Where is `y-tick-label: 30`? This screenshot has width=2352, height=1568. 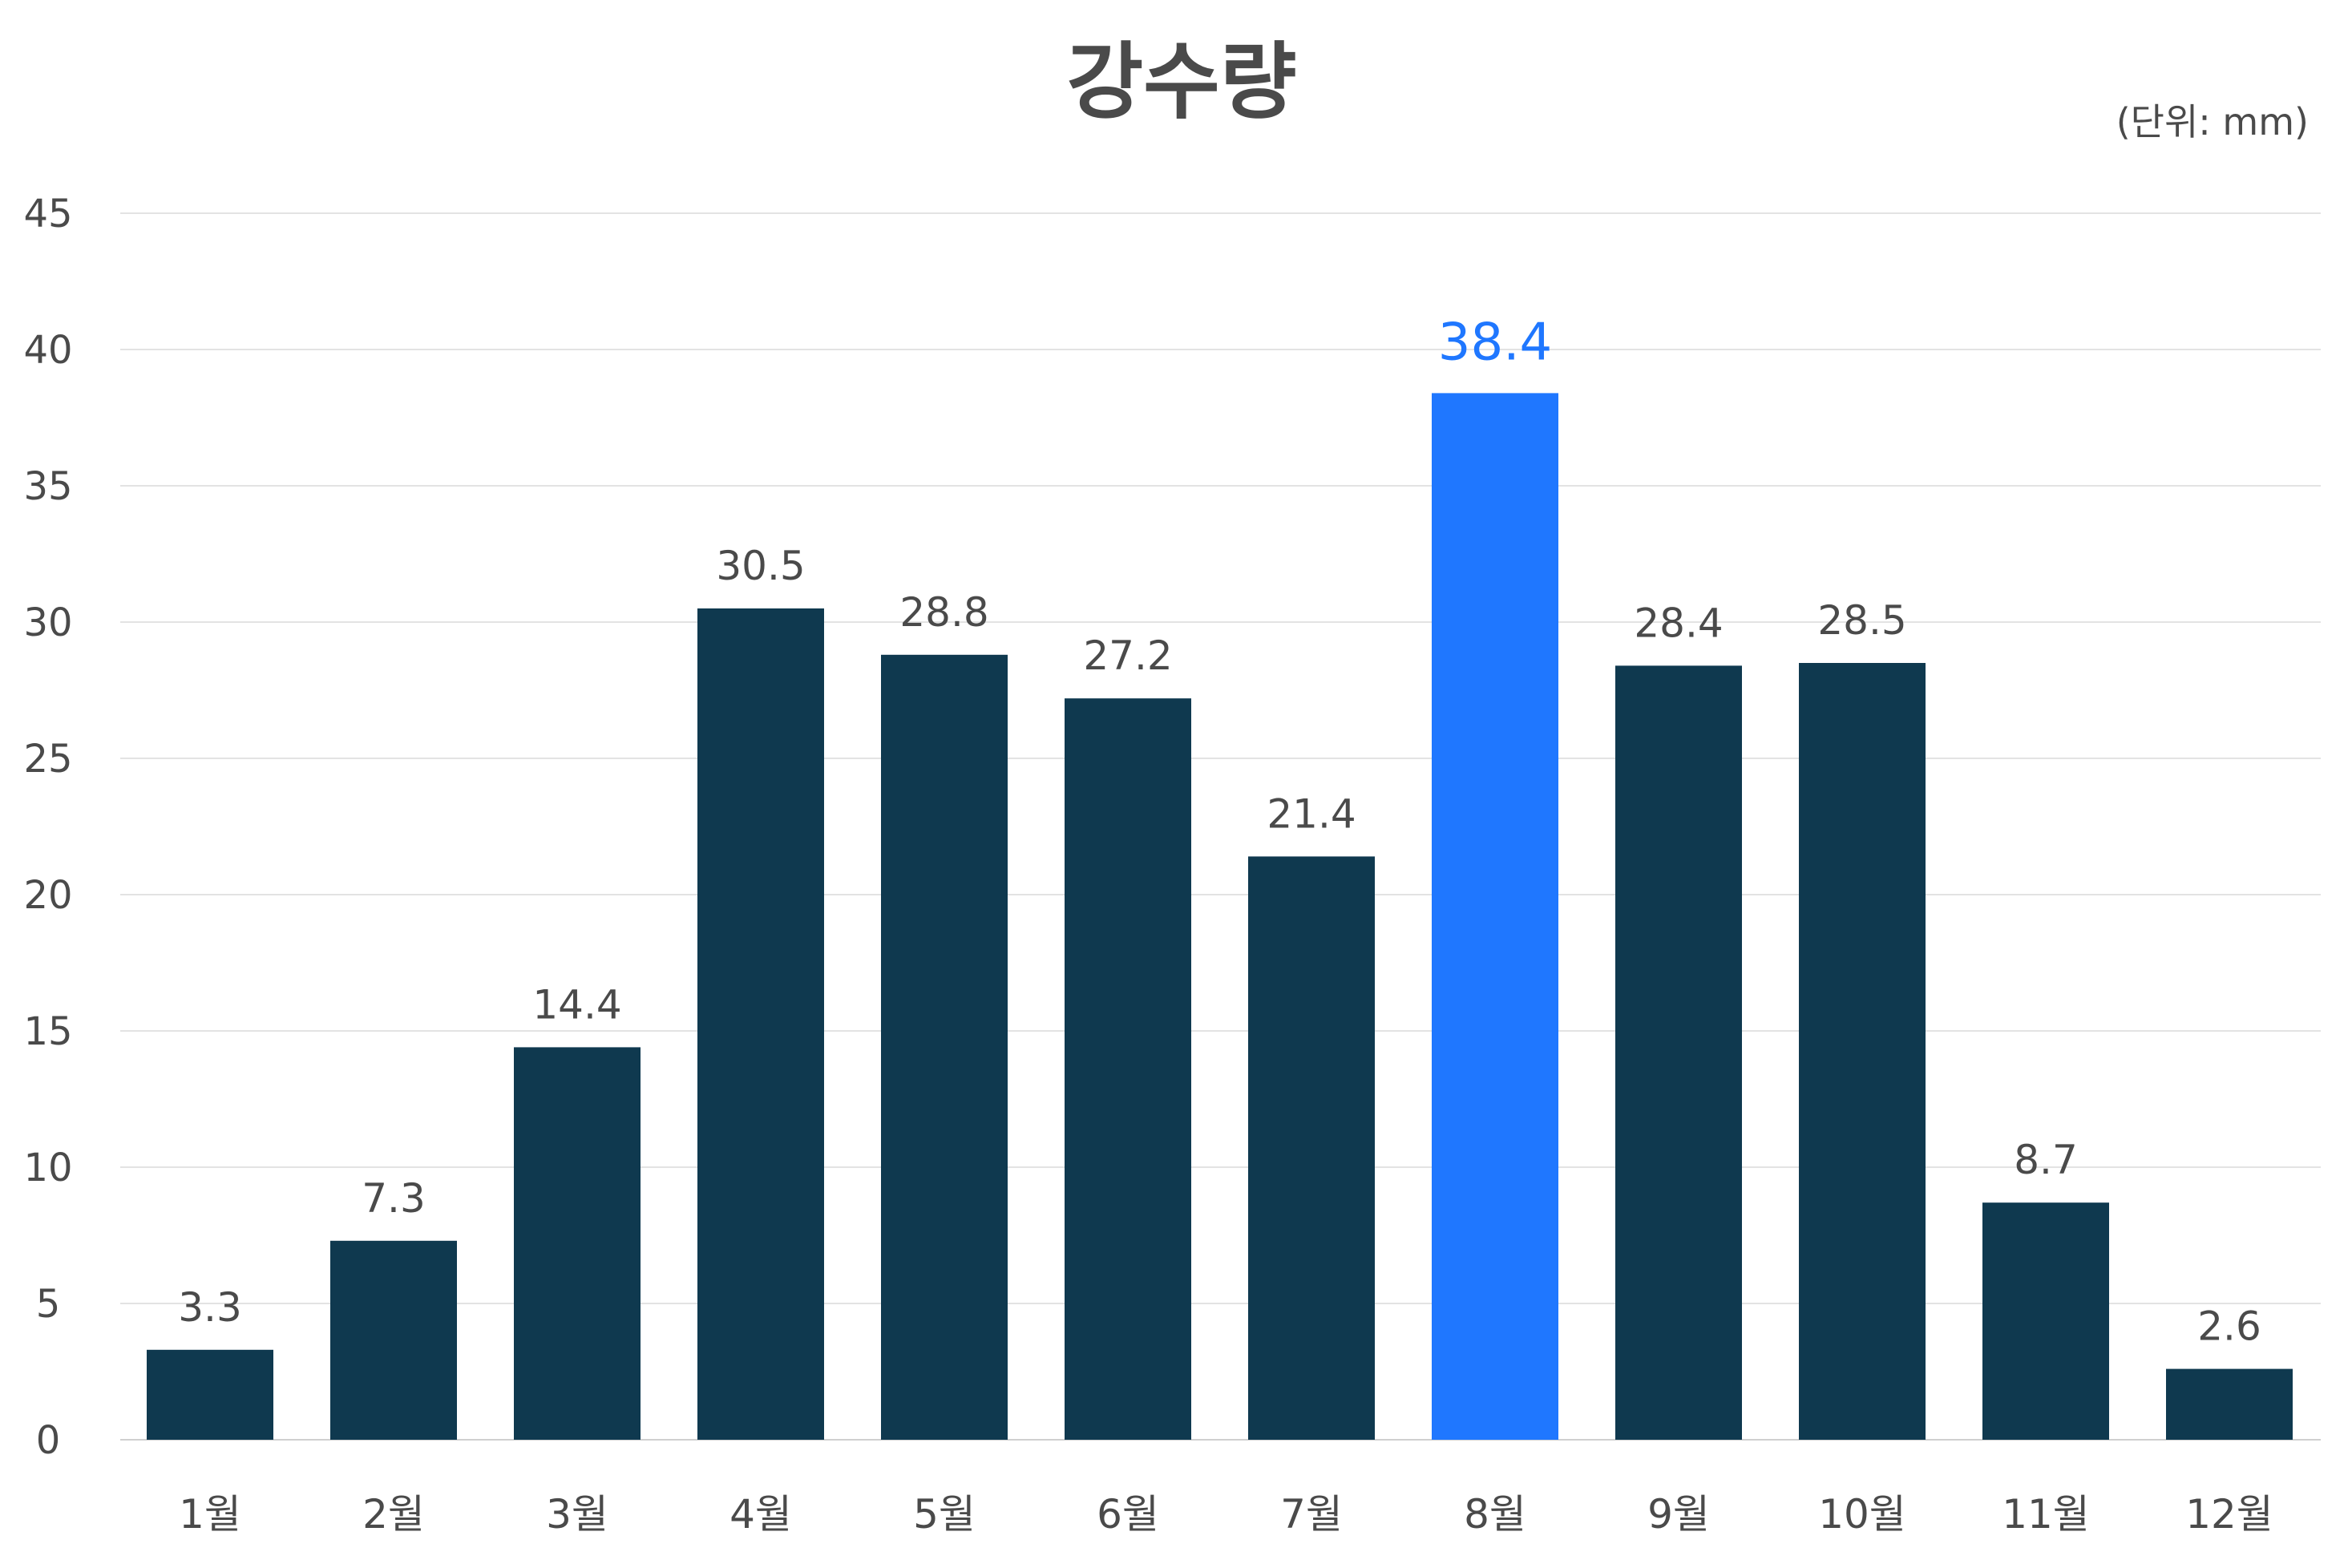 y-tick-label: 30 is located at coordinates (47, 622).